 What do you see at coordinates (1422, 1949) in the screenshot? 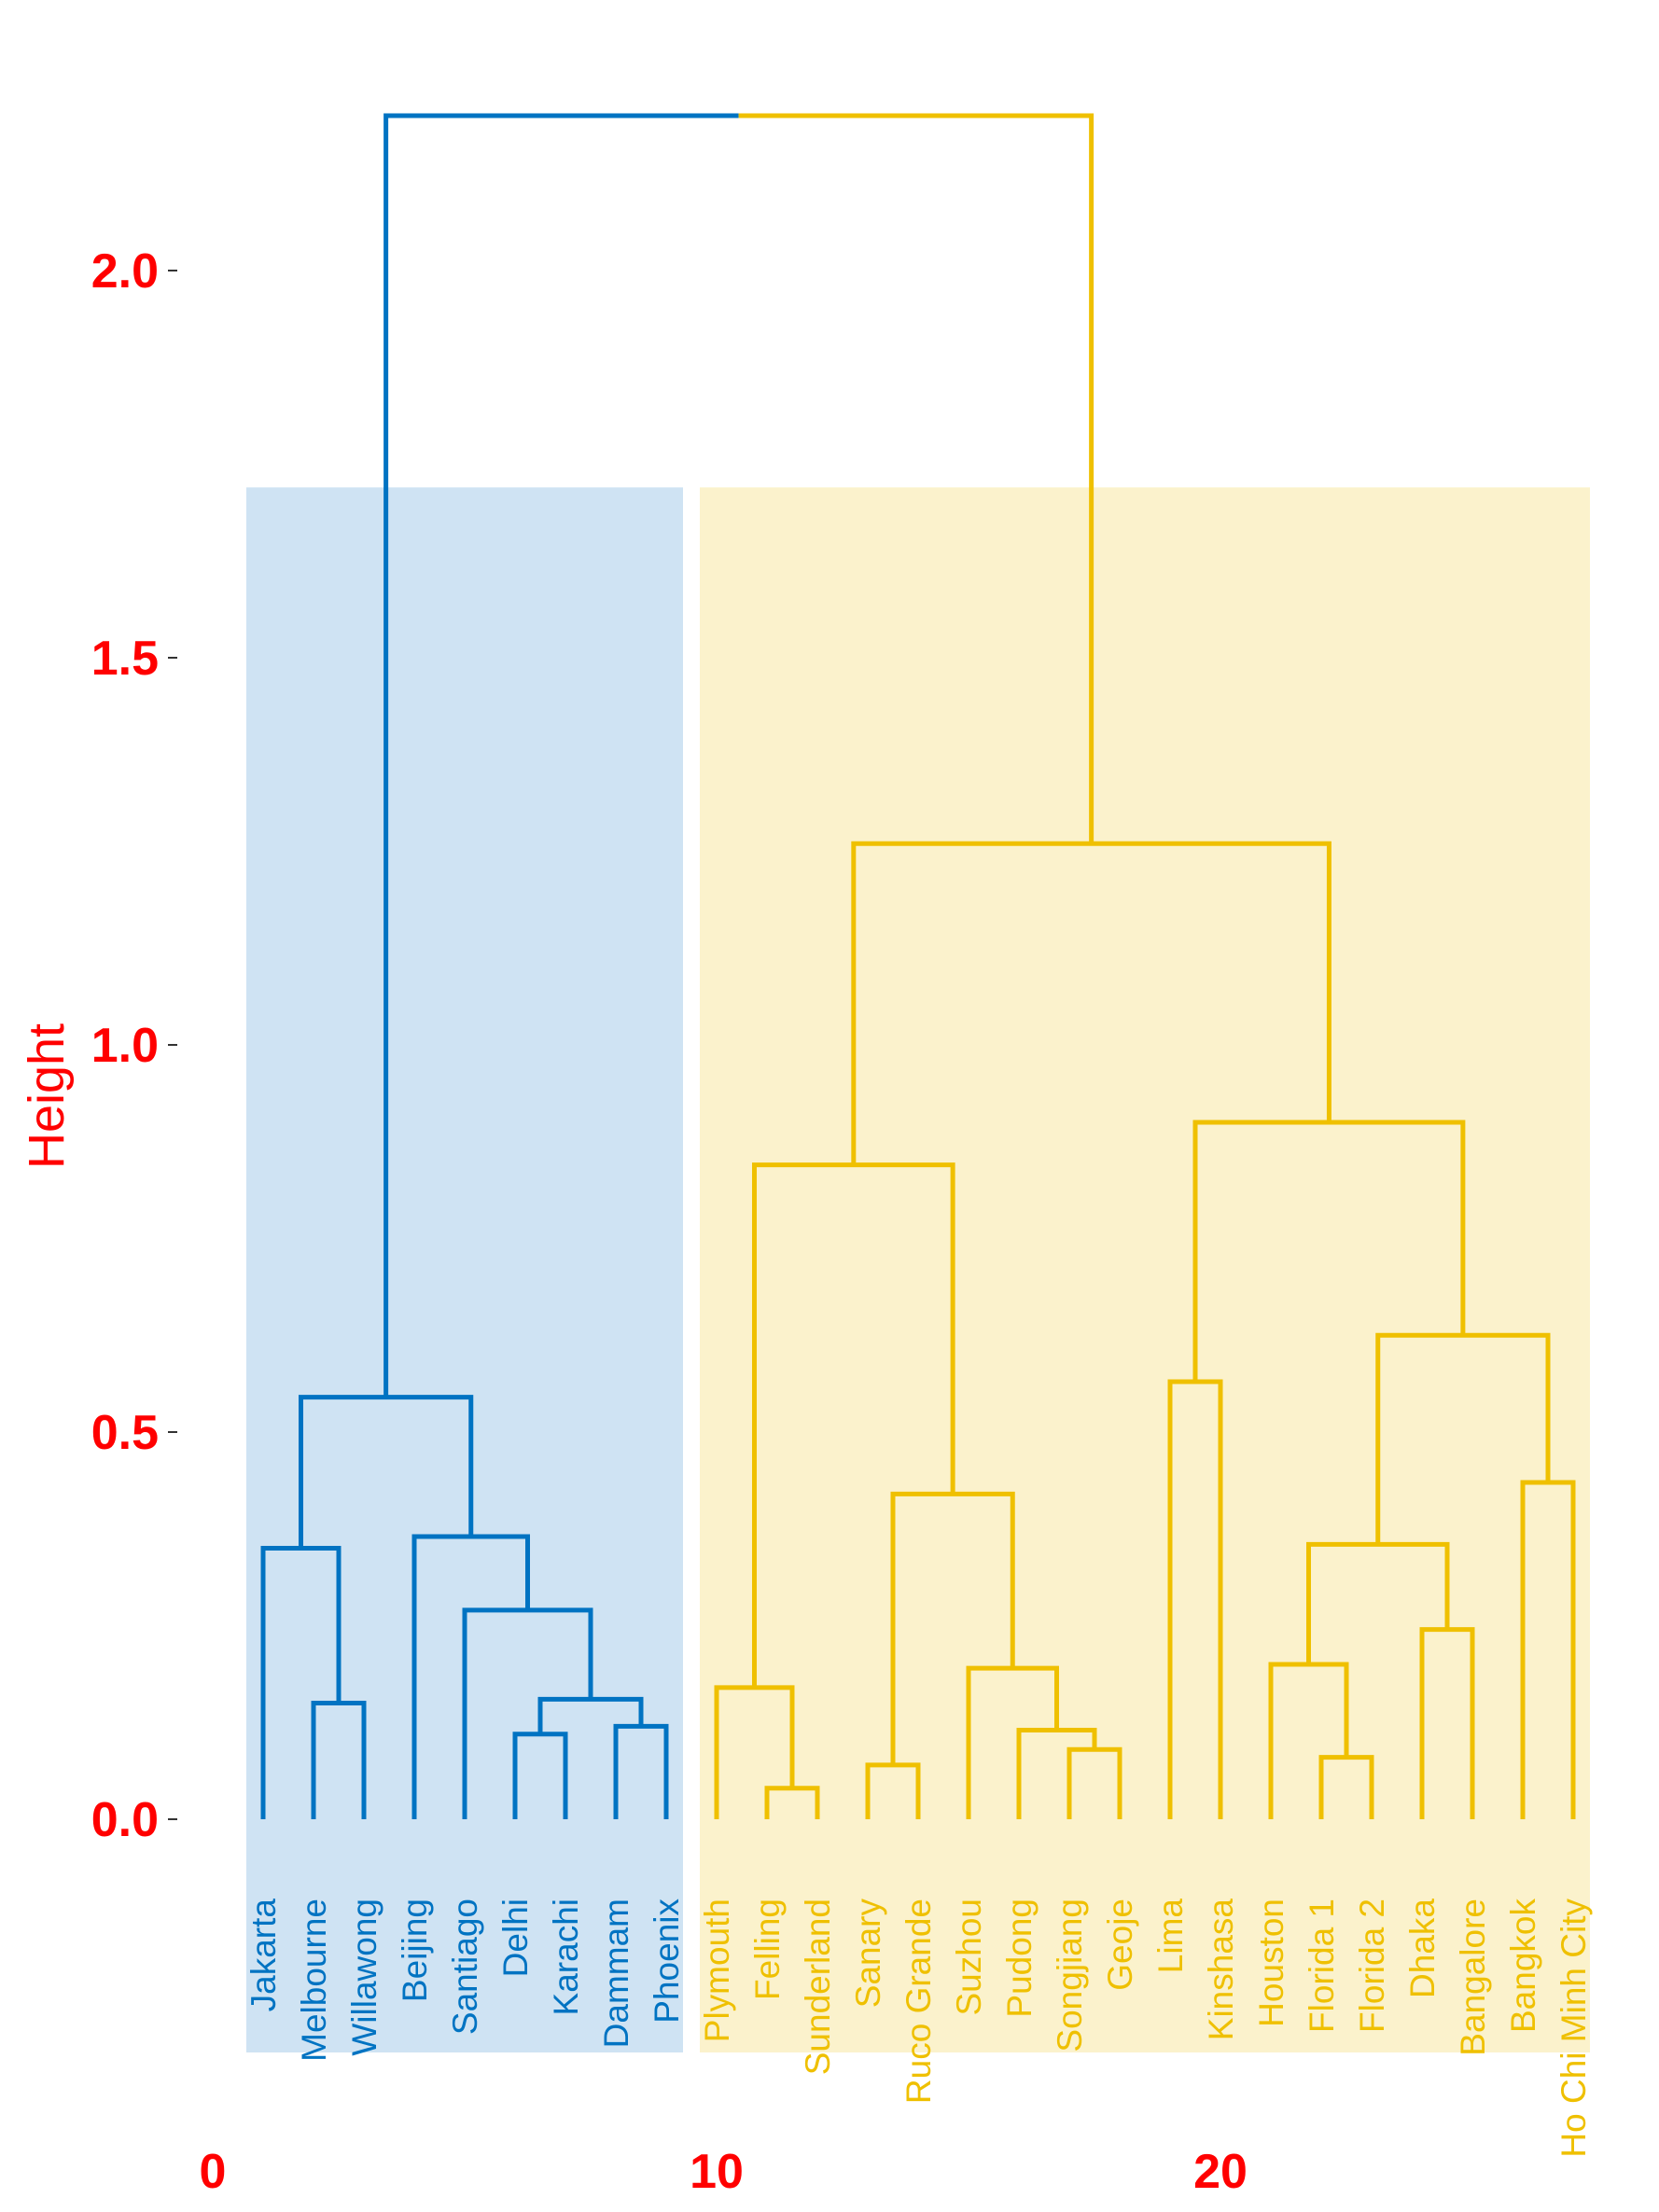
I see `leaf-label: Dhaka` at bounding box center [1422, 1949].